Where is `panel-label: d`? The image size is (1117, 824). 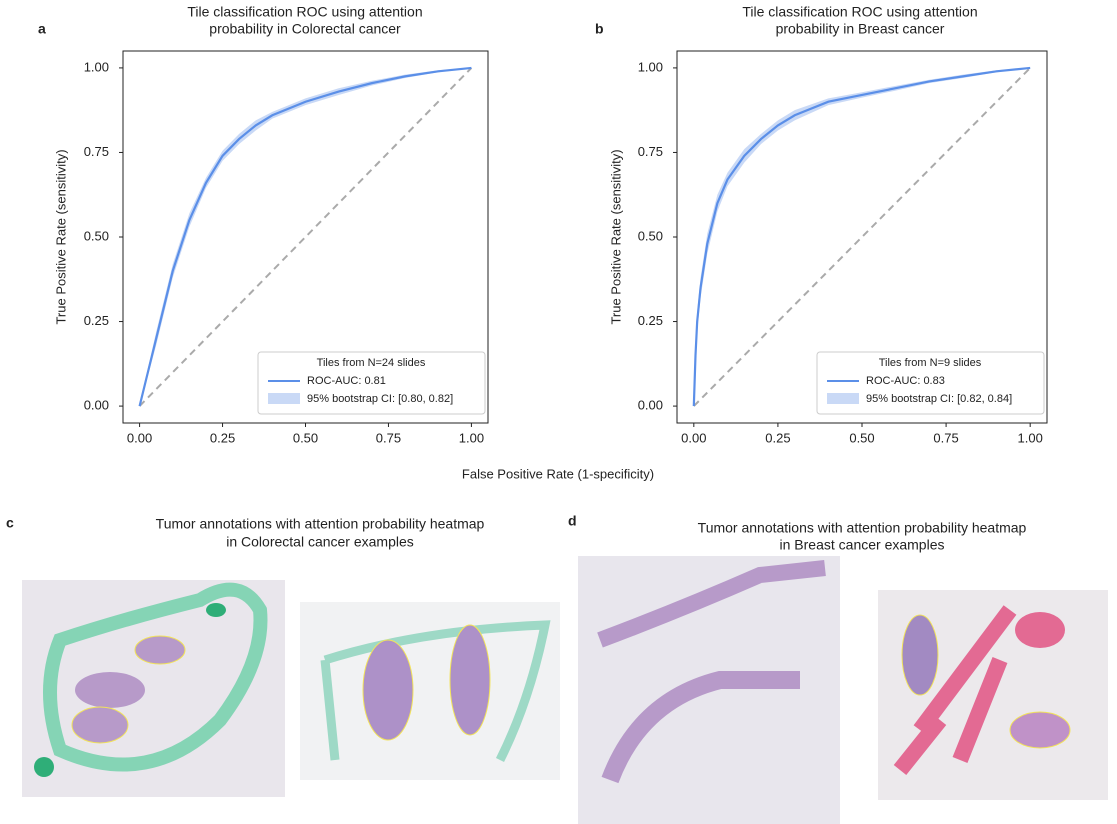 panel-label: d is located at coordinates (572, 521).